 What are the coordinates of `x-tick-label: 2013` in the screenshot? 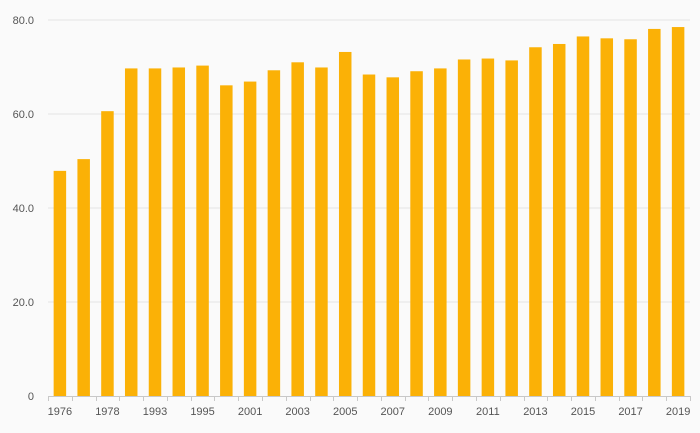 It's located at (535, 412).